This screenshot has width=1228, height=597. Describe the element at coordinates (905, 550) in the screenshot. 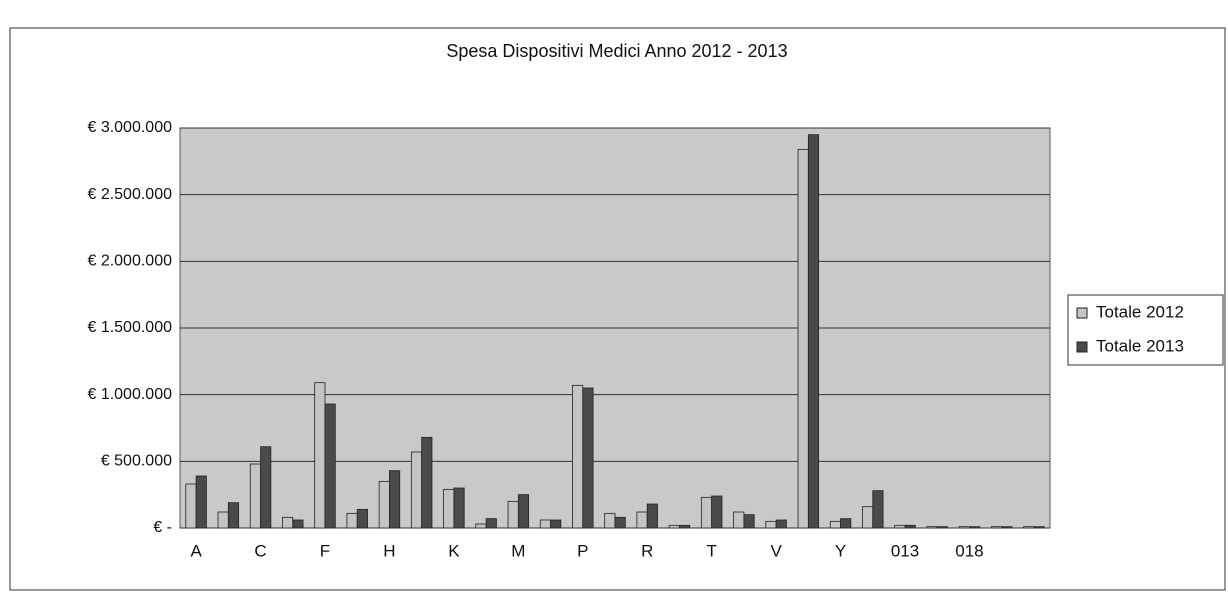

I see `x-tick-label: 013` at that location.